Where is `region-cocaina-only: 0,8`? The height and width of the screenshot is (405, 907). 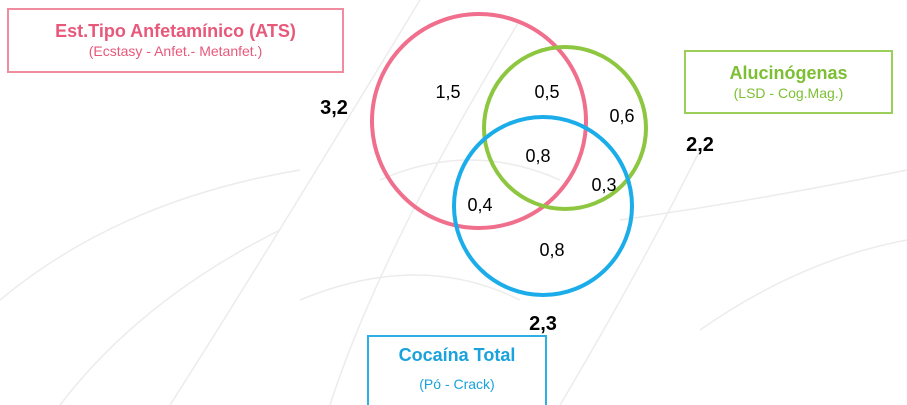 region-cocaina-only: 0,8 is located at coordinates (551, 250).